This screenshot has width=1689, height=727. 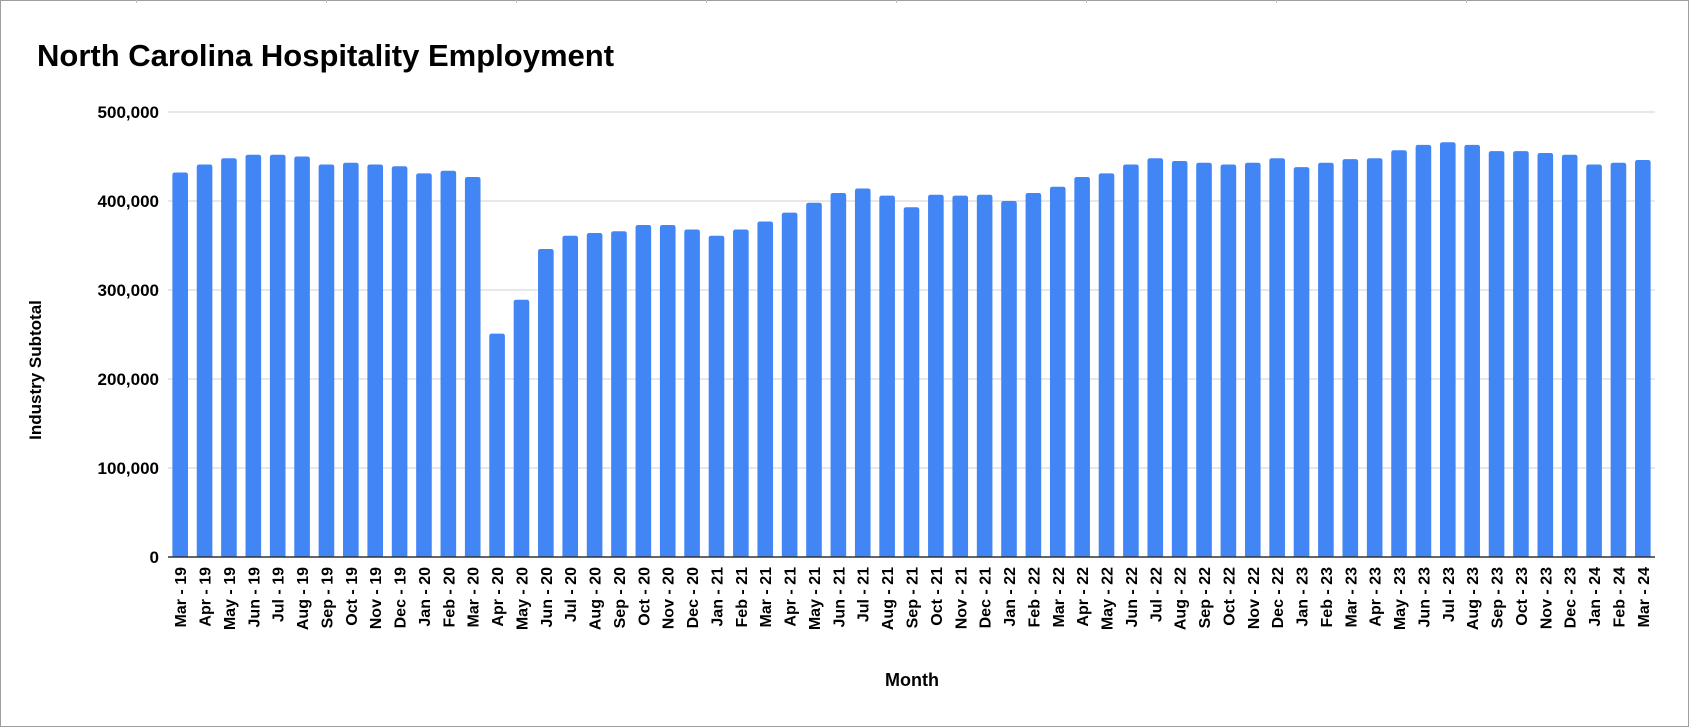 What do you see at coordinates (206, 597) in the screenshot?
I see `x-tick-label: Apr - 19` at bounding box center [206, 597].